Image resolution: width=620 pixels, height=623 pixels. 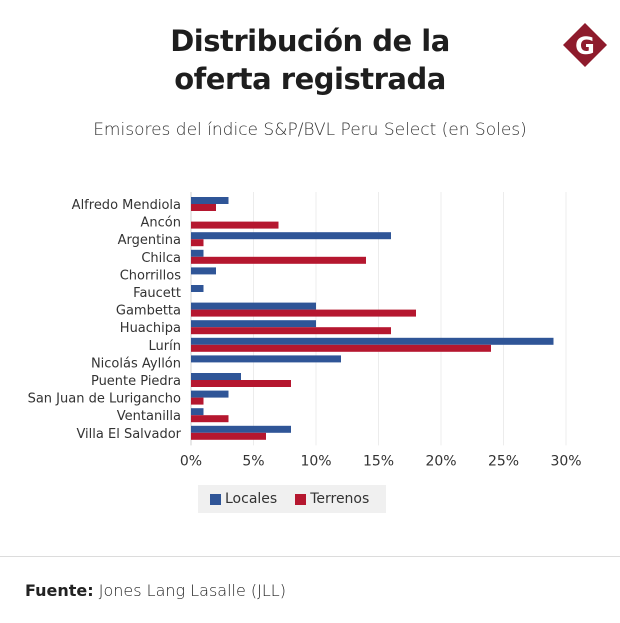 What do you see at coordinates (241, 429) in the screenshot?
I see `bar-locales-villa-el-salvador` at bounding box center [241, 429].